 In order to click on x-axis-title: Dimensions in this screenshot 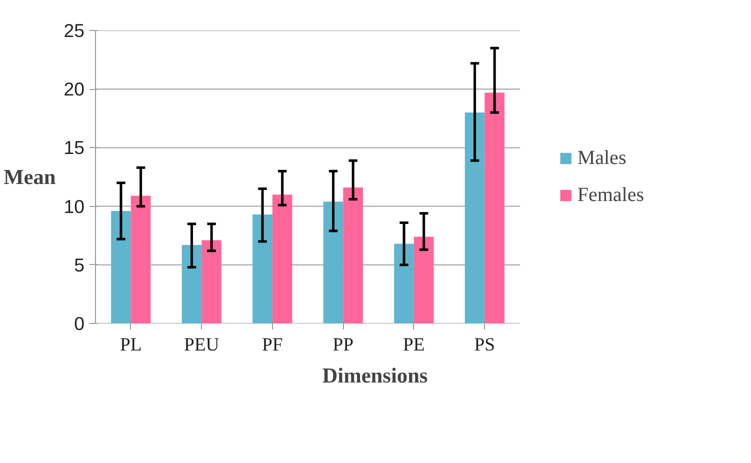, I will do `click(375, 376)`.